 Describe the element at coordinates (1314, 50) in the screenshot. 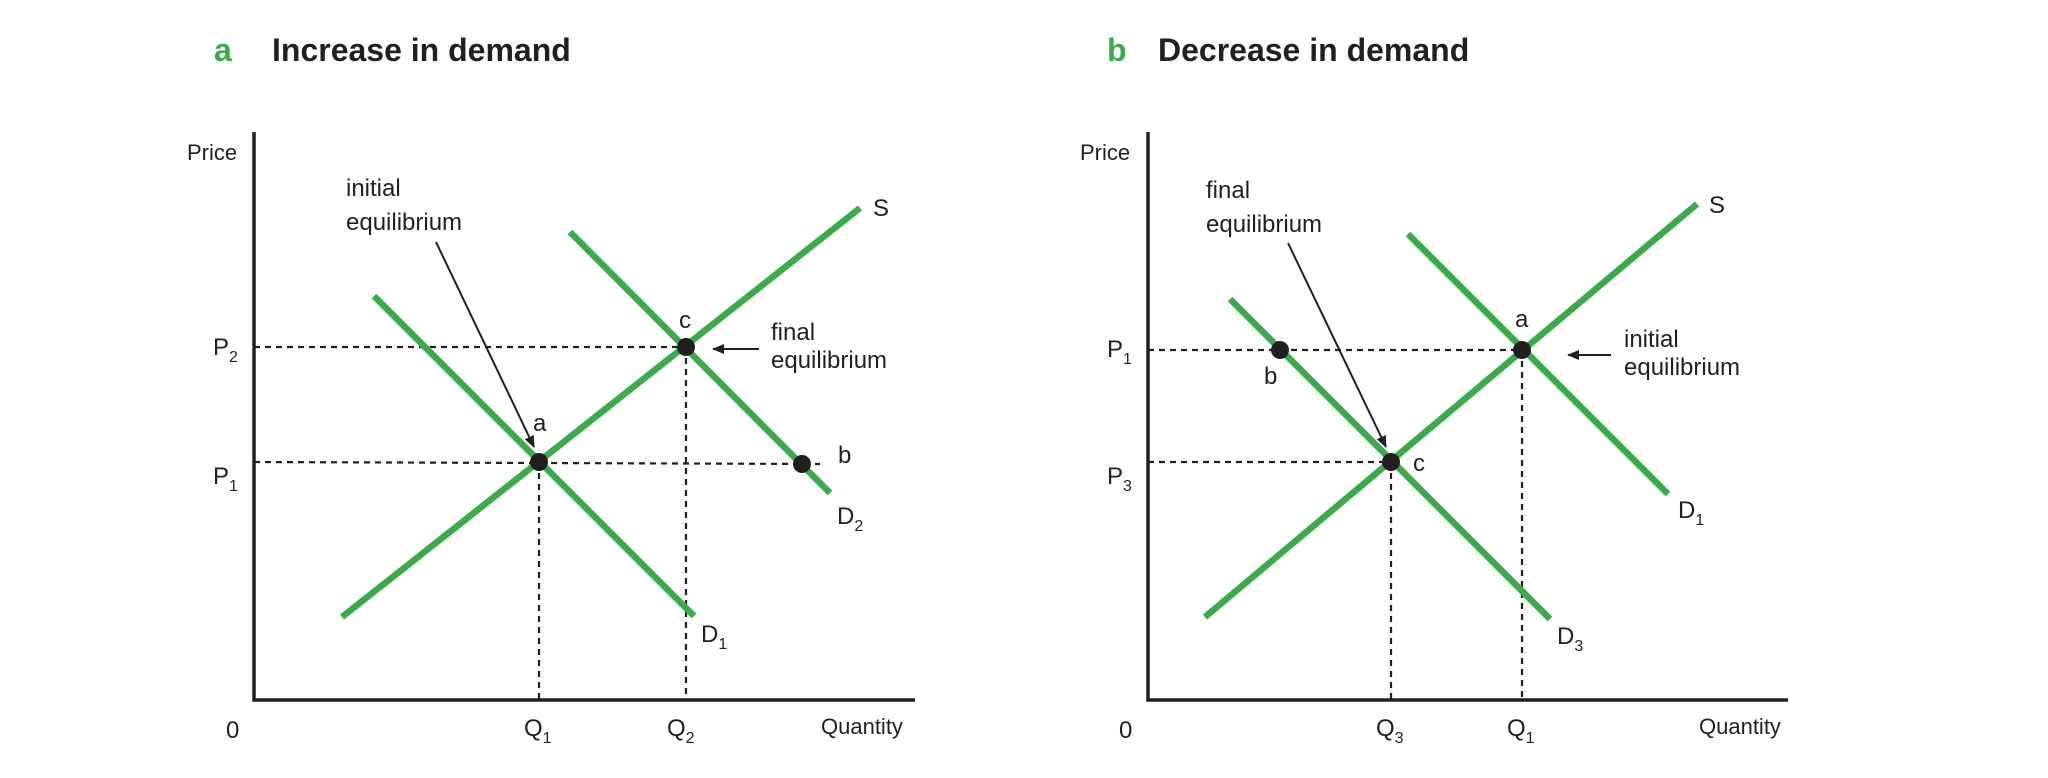

I see `panel-b-title: Decrease in demand` at that location.